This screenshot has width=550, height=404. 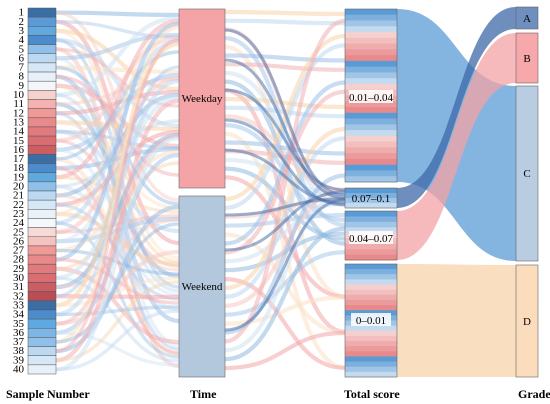 I want to click on sample-number-label: 31, so click(x=18, y=287).